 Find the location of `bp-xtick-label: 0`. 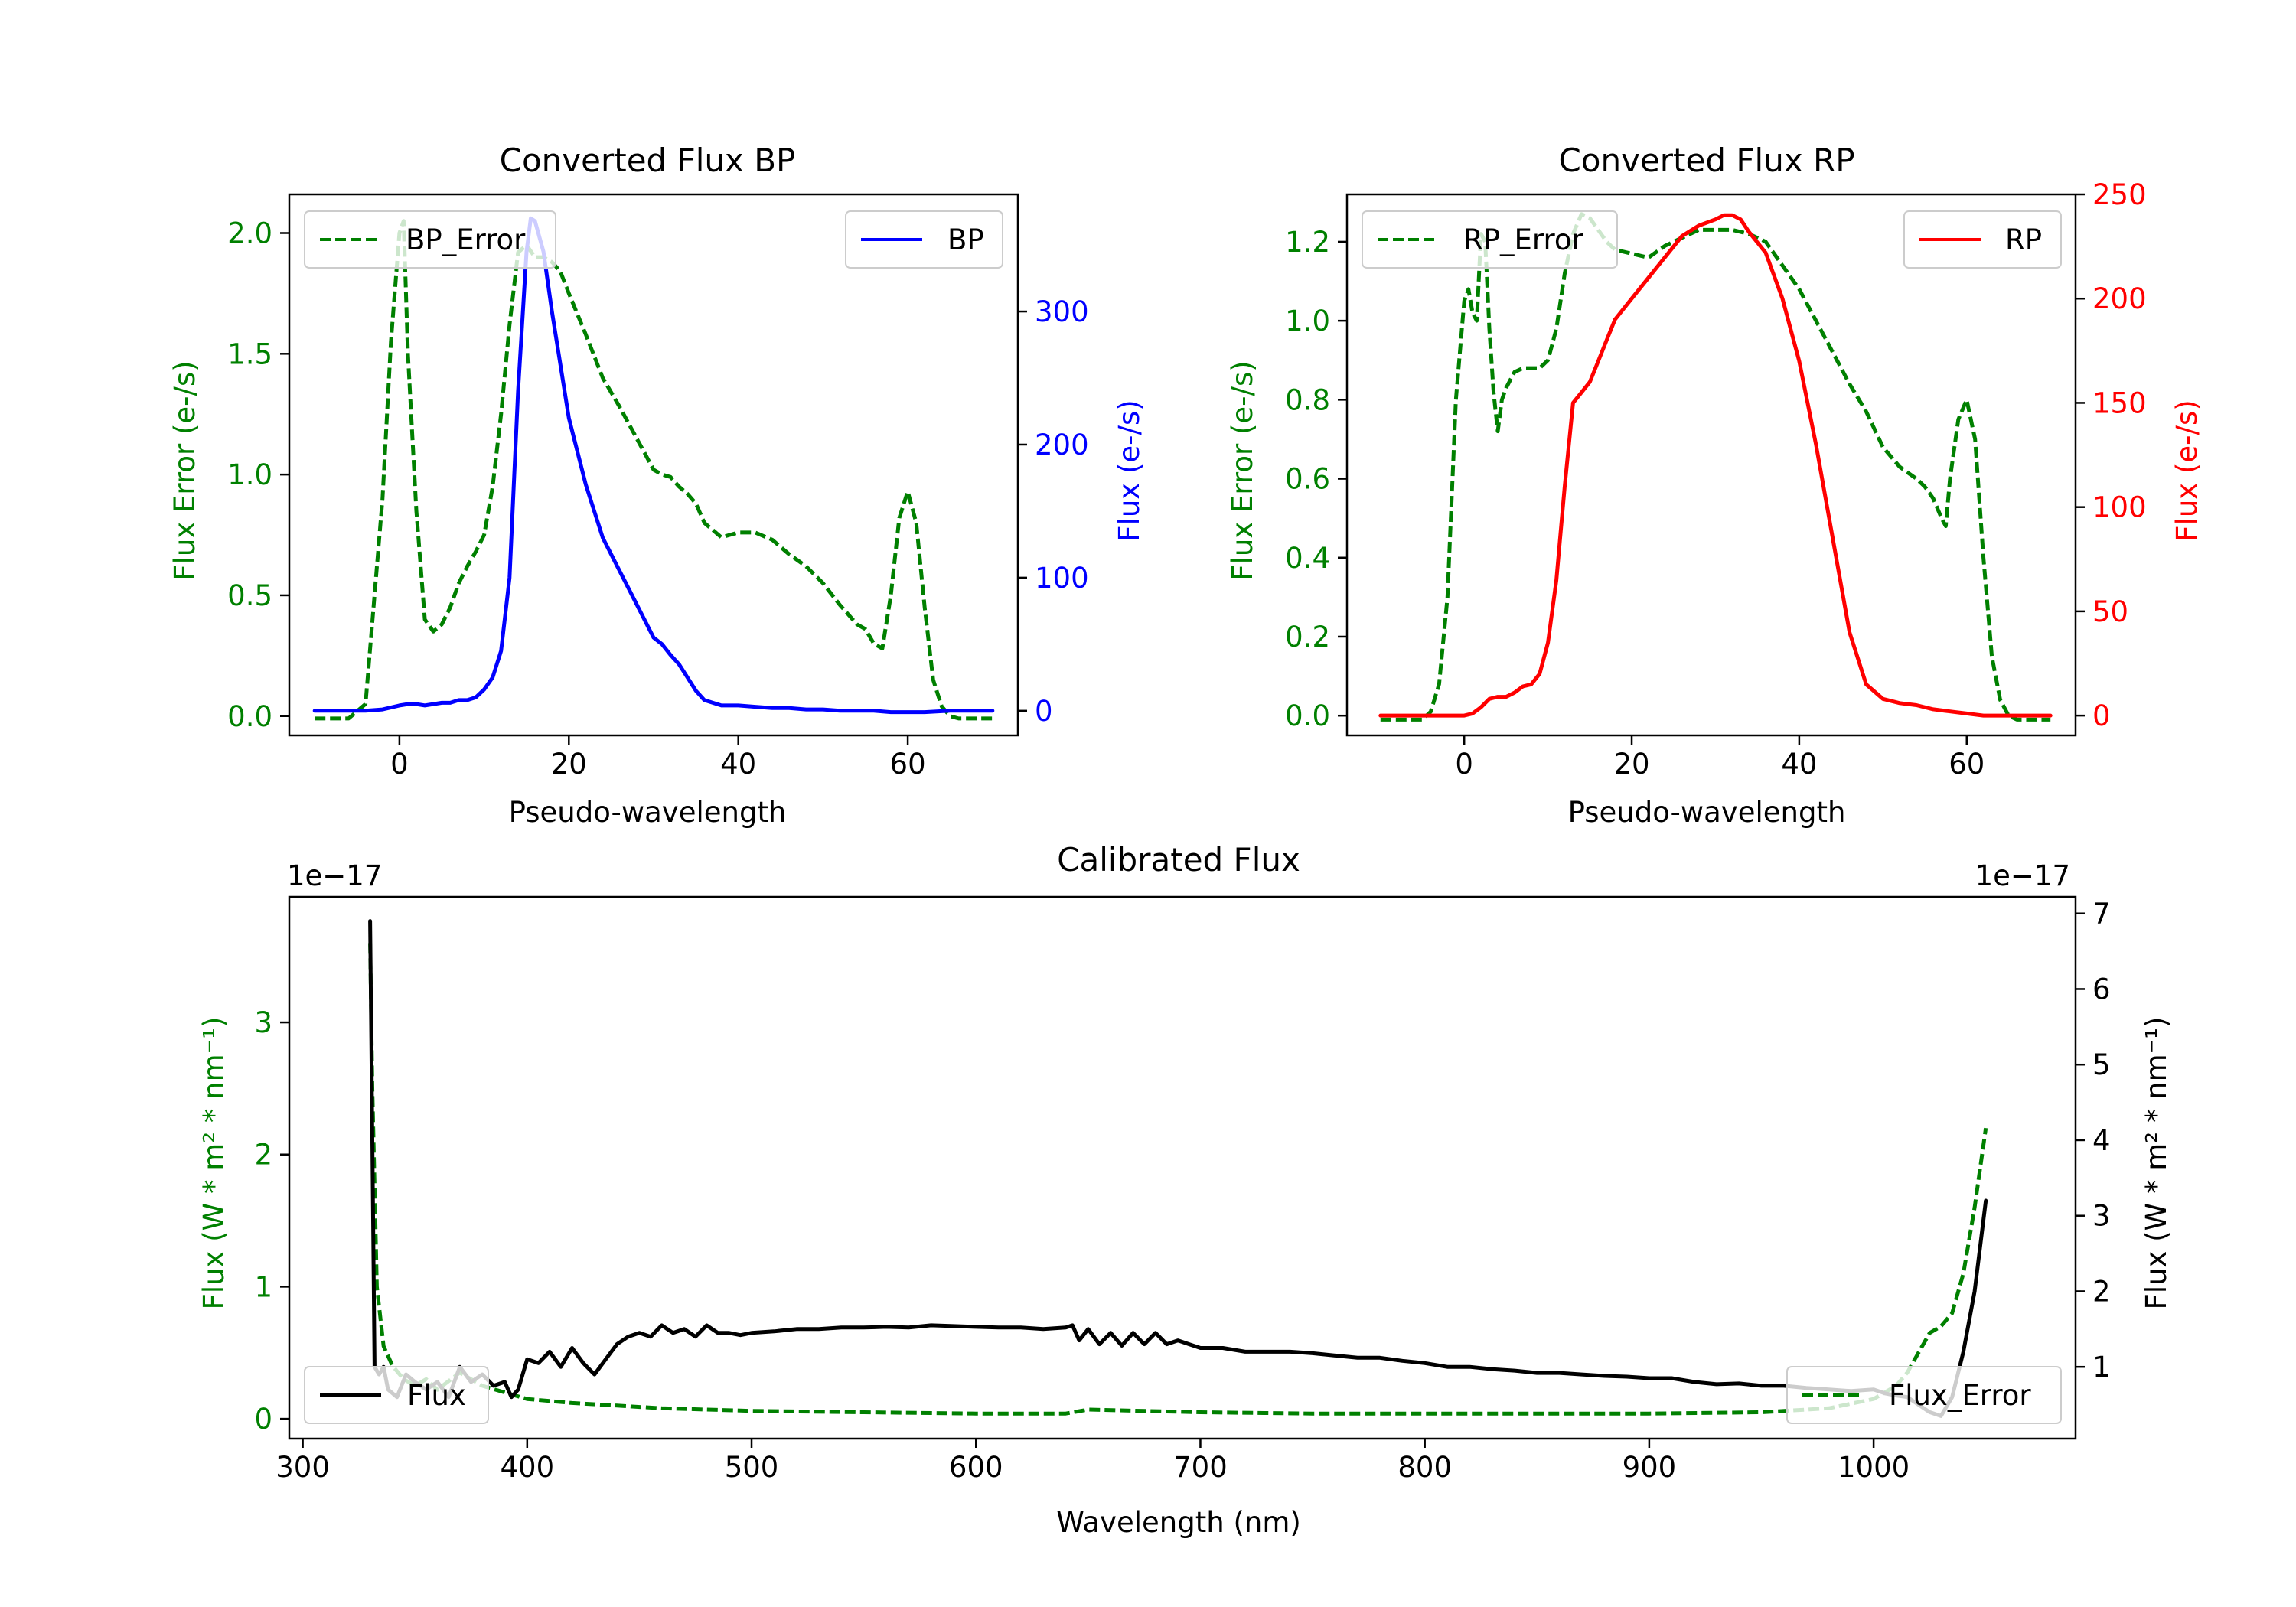

bp-xtick-label: 0 is located at coordinates (399, 764).